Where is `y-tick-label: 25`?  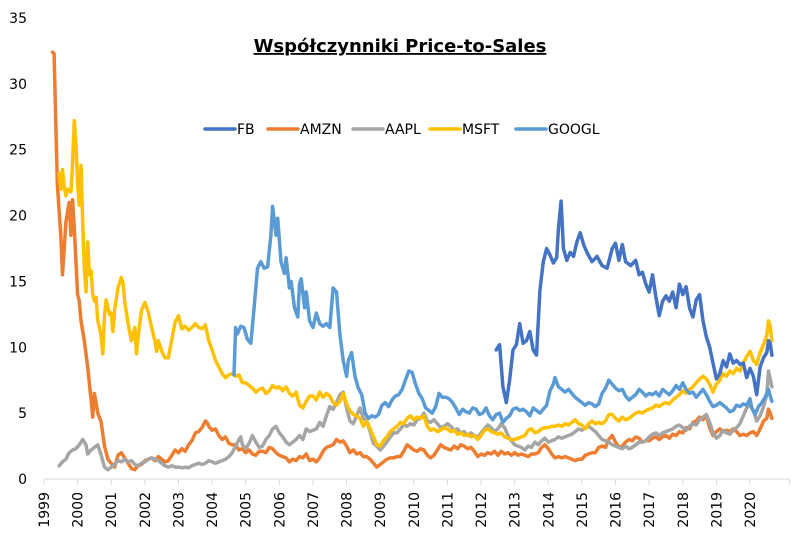 y-tick-label: 25 is located at coordinates (18, 151).